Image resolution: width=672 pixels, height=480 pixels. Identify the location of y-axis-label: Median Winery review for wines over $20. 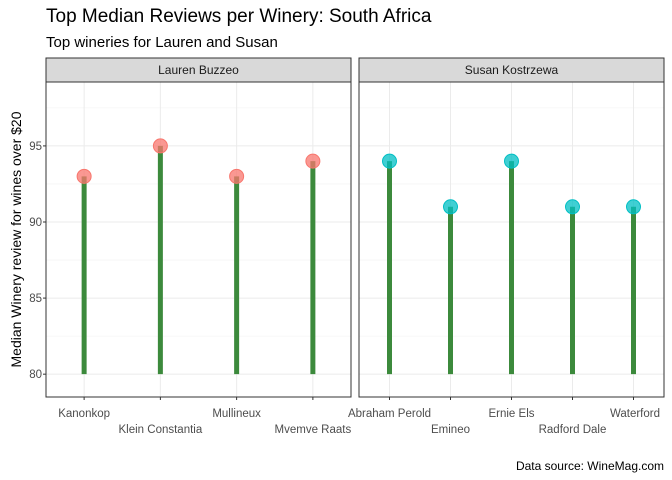
(16, 239).